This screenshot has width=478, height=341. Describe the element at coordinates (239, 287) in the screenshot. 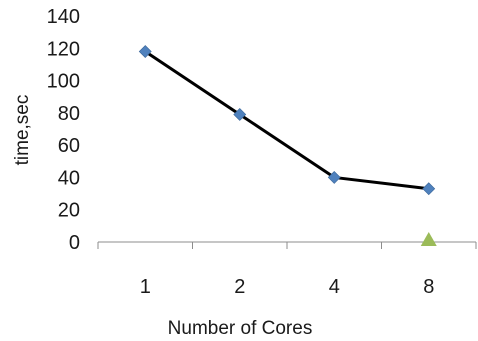

I see `x-tick-label: 2` at that location.